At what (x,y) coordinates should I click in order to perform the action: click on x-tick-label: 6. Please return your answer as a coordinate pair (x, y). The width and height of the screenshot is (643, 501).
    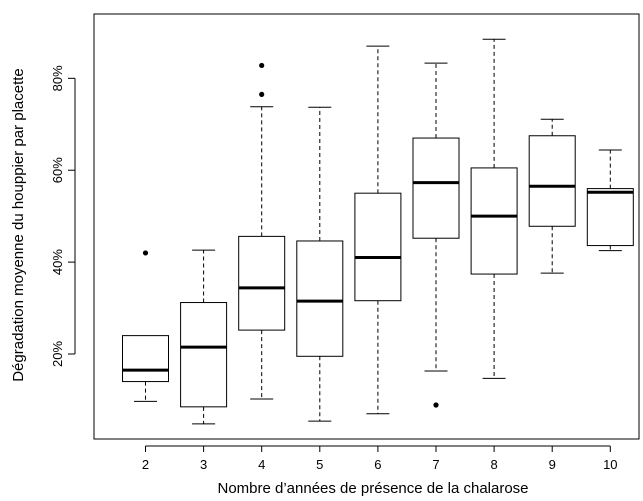
    Looking at the image, I should click on (377, 464).